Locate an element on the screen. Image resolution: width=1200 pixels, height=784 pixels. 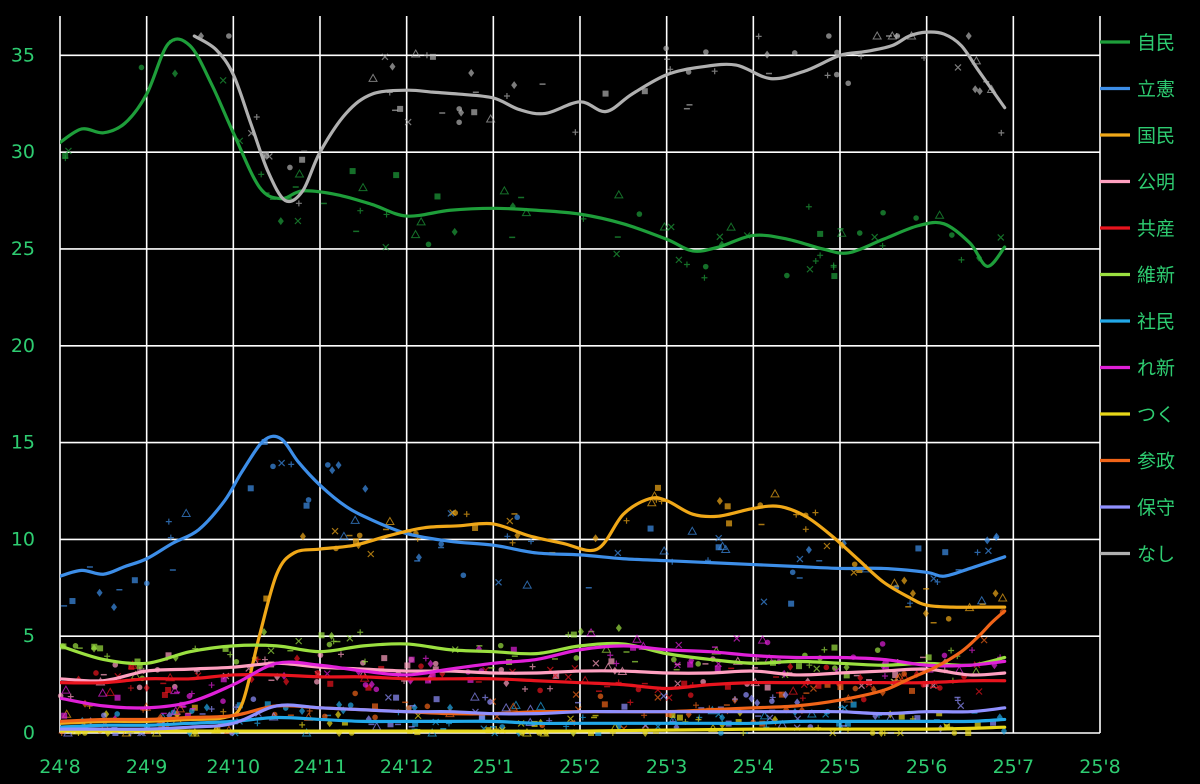
series-line is located at coordinates (533, 672).